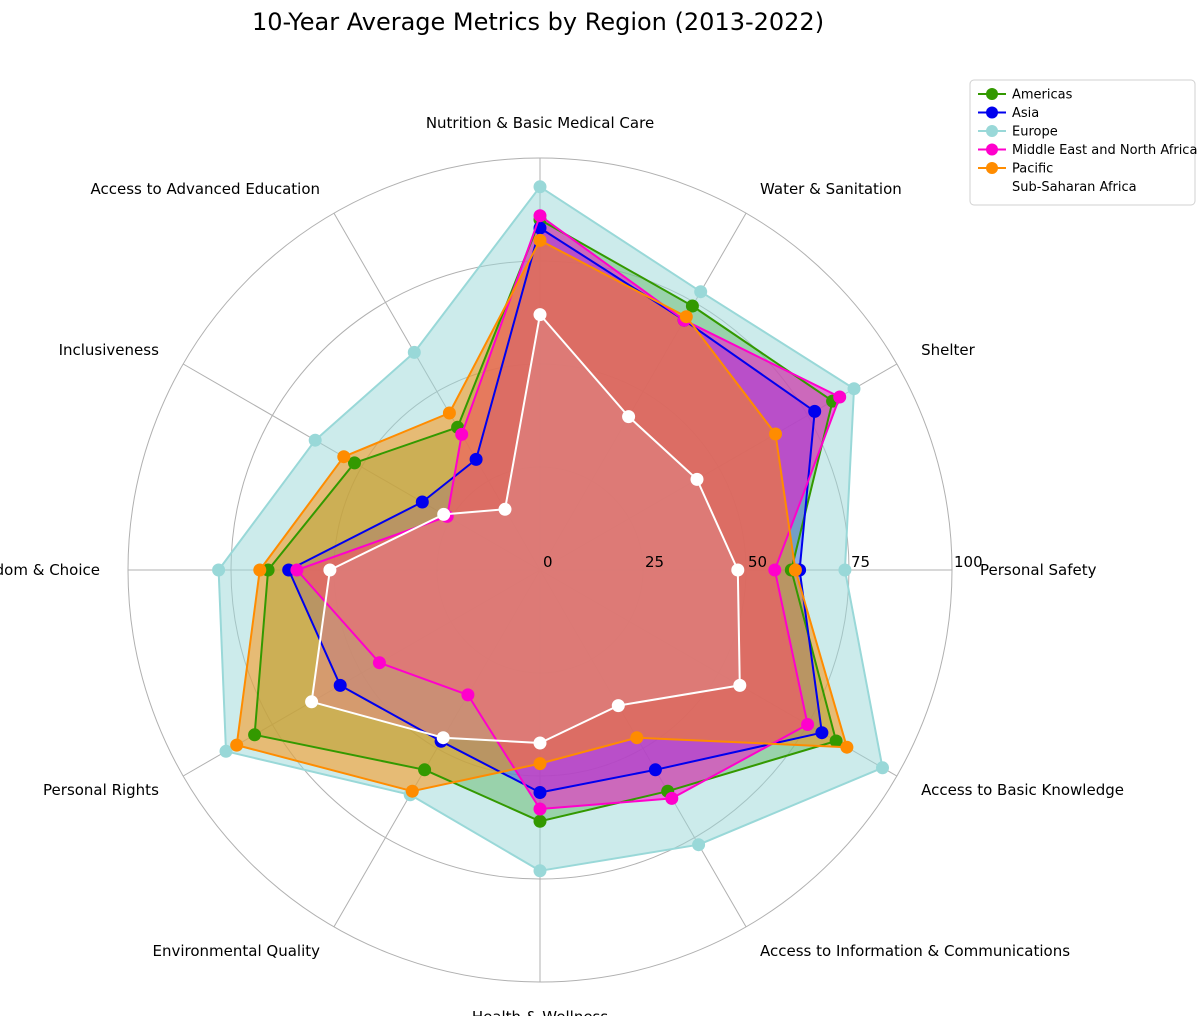 This screenshot has height=1016, width=1200. Describe the element at coordinates (882, 768) in the screenshot. I see `data-point-europe-access-to-basic-knowledge` at that location.